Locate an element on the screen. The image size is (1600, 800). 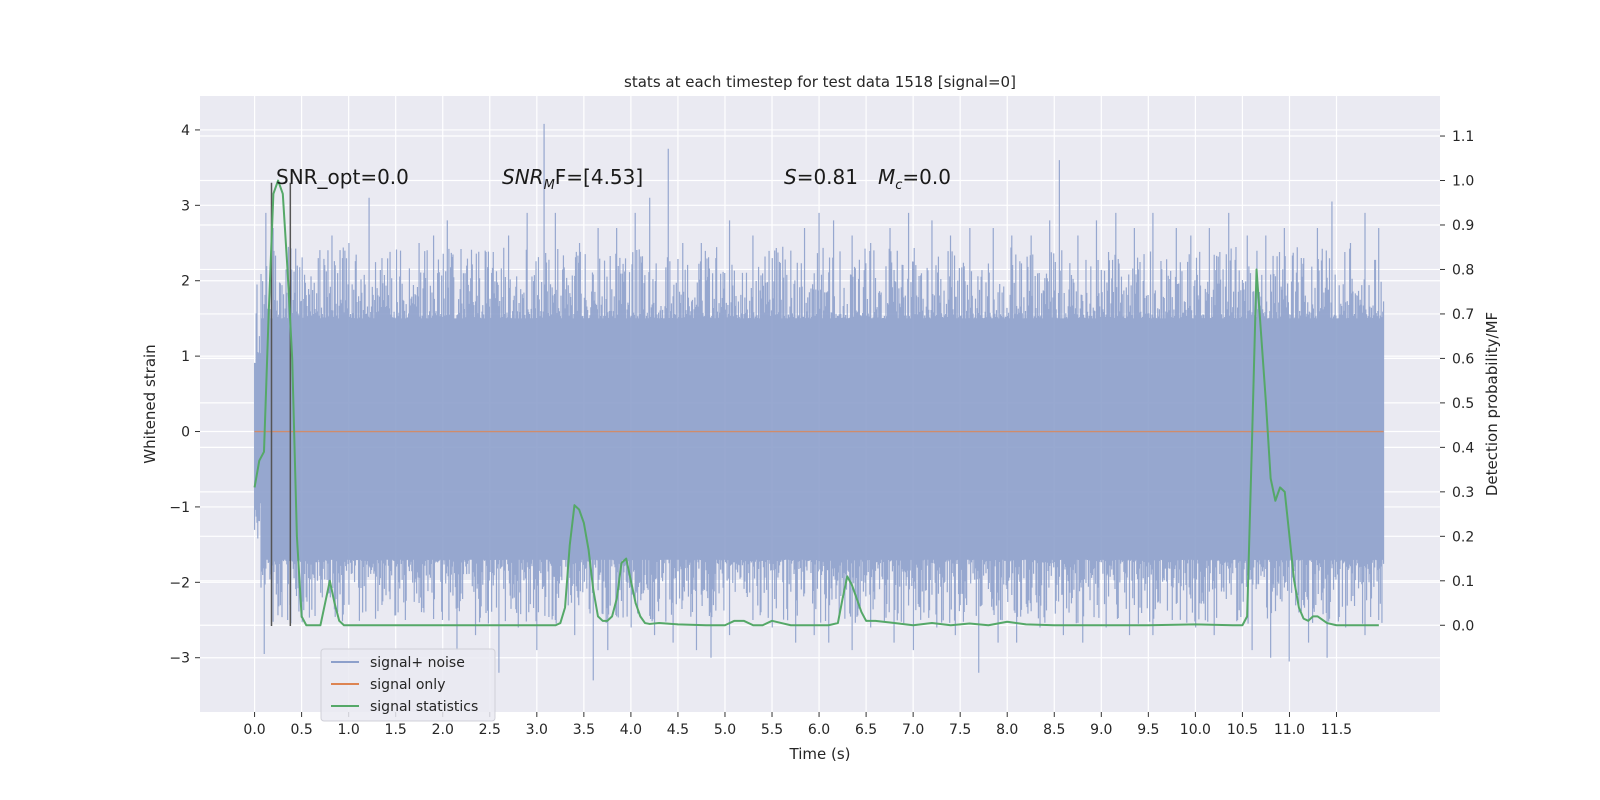
x-tick-label: 9.0 is located at coordinates (1101, 730).